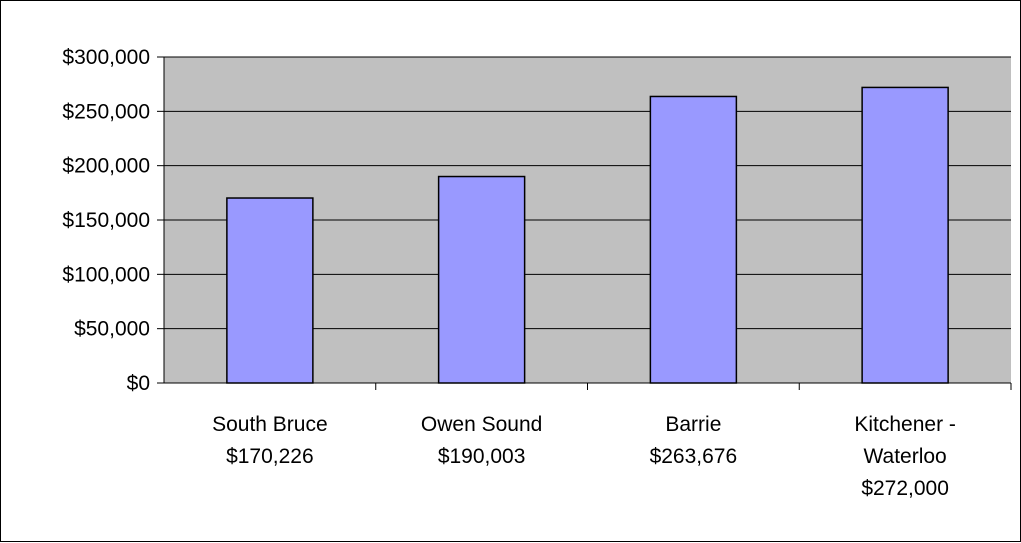  I want to click on category-label: Barrie $263,676, so click(694, 440).